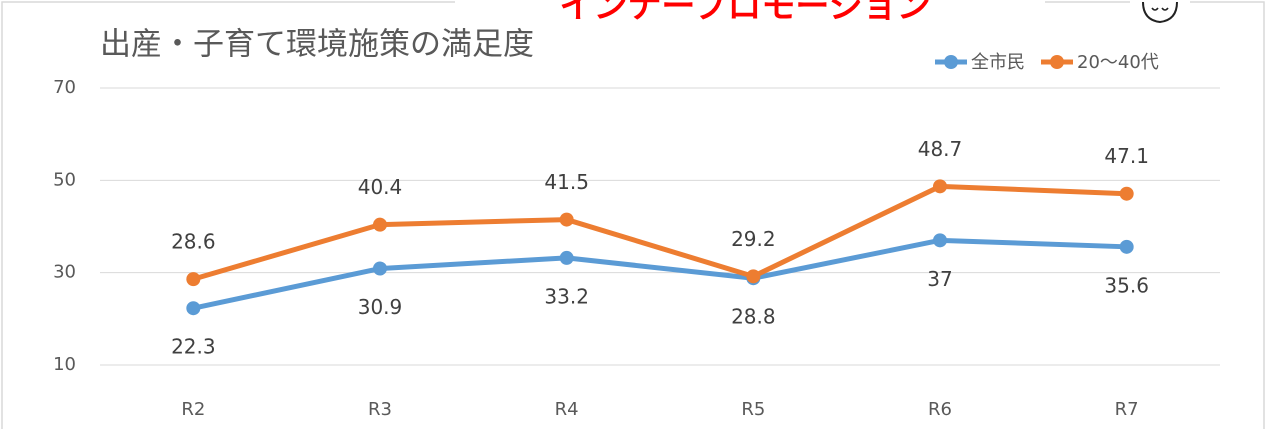 This screenshot has width=1266, height=429. I want to click on annotation-backdrop, so click(750, 20).